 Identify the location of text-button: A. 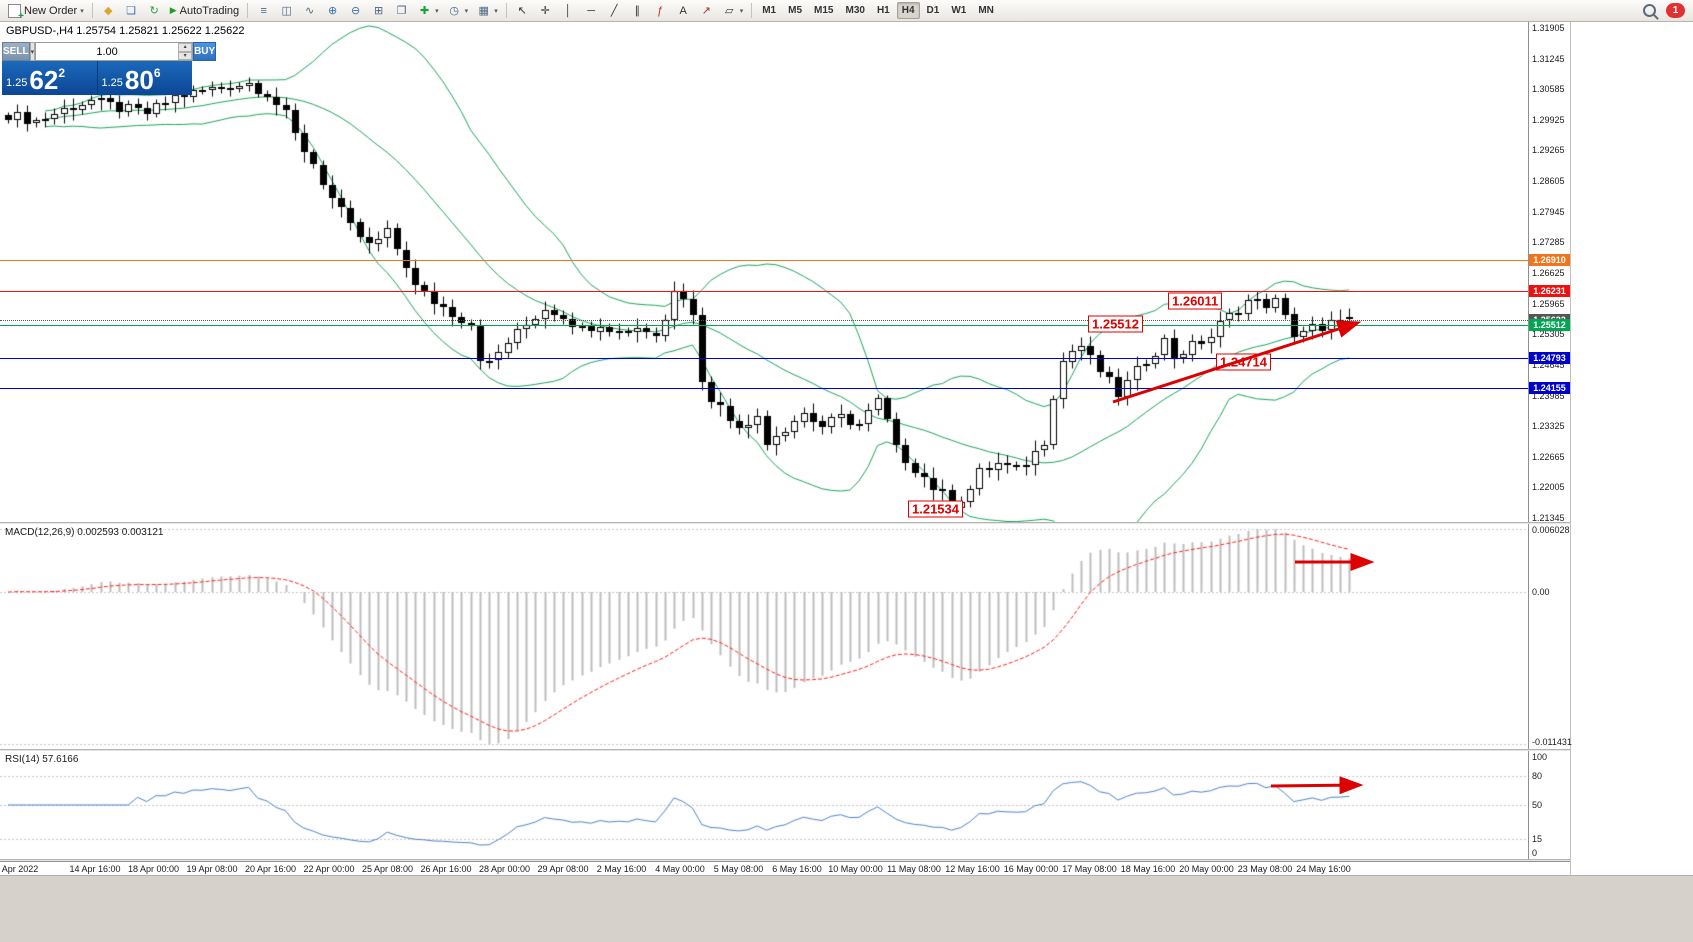
(683, 11).